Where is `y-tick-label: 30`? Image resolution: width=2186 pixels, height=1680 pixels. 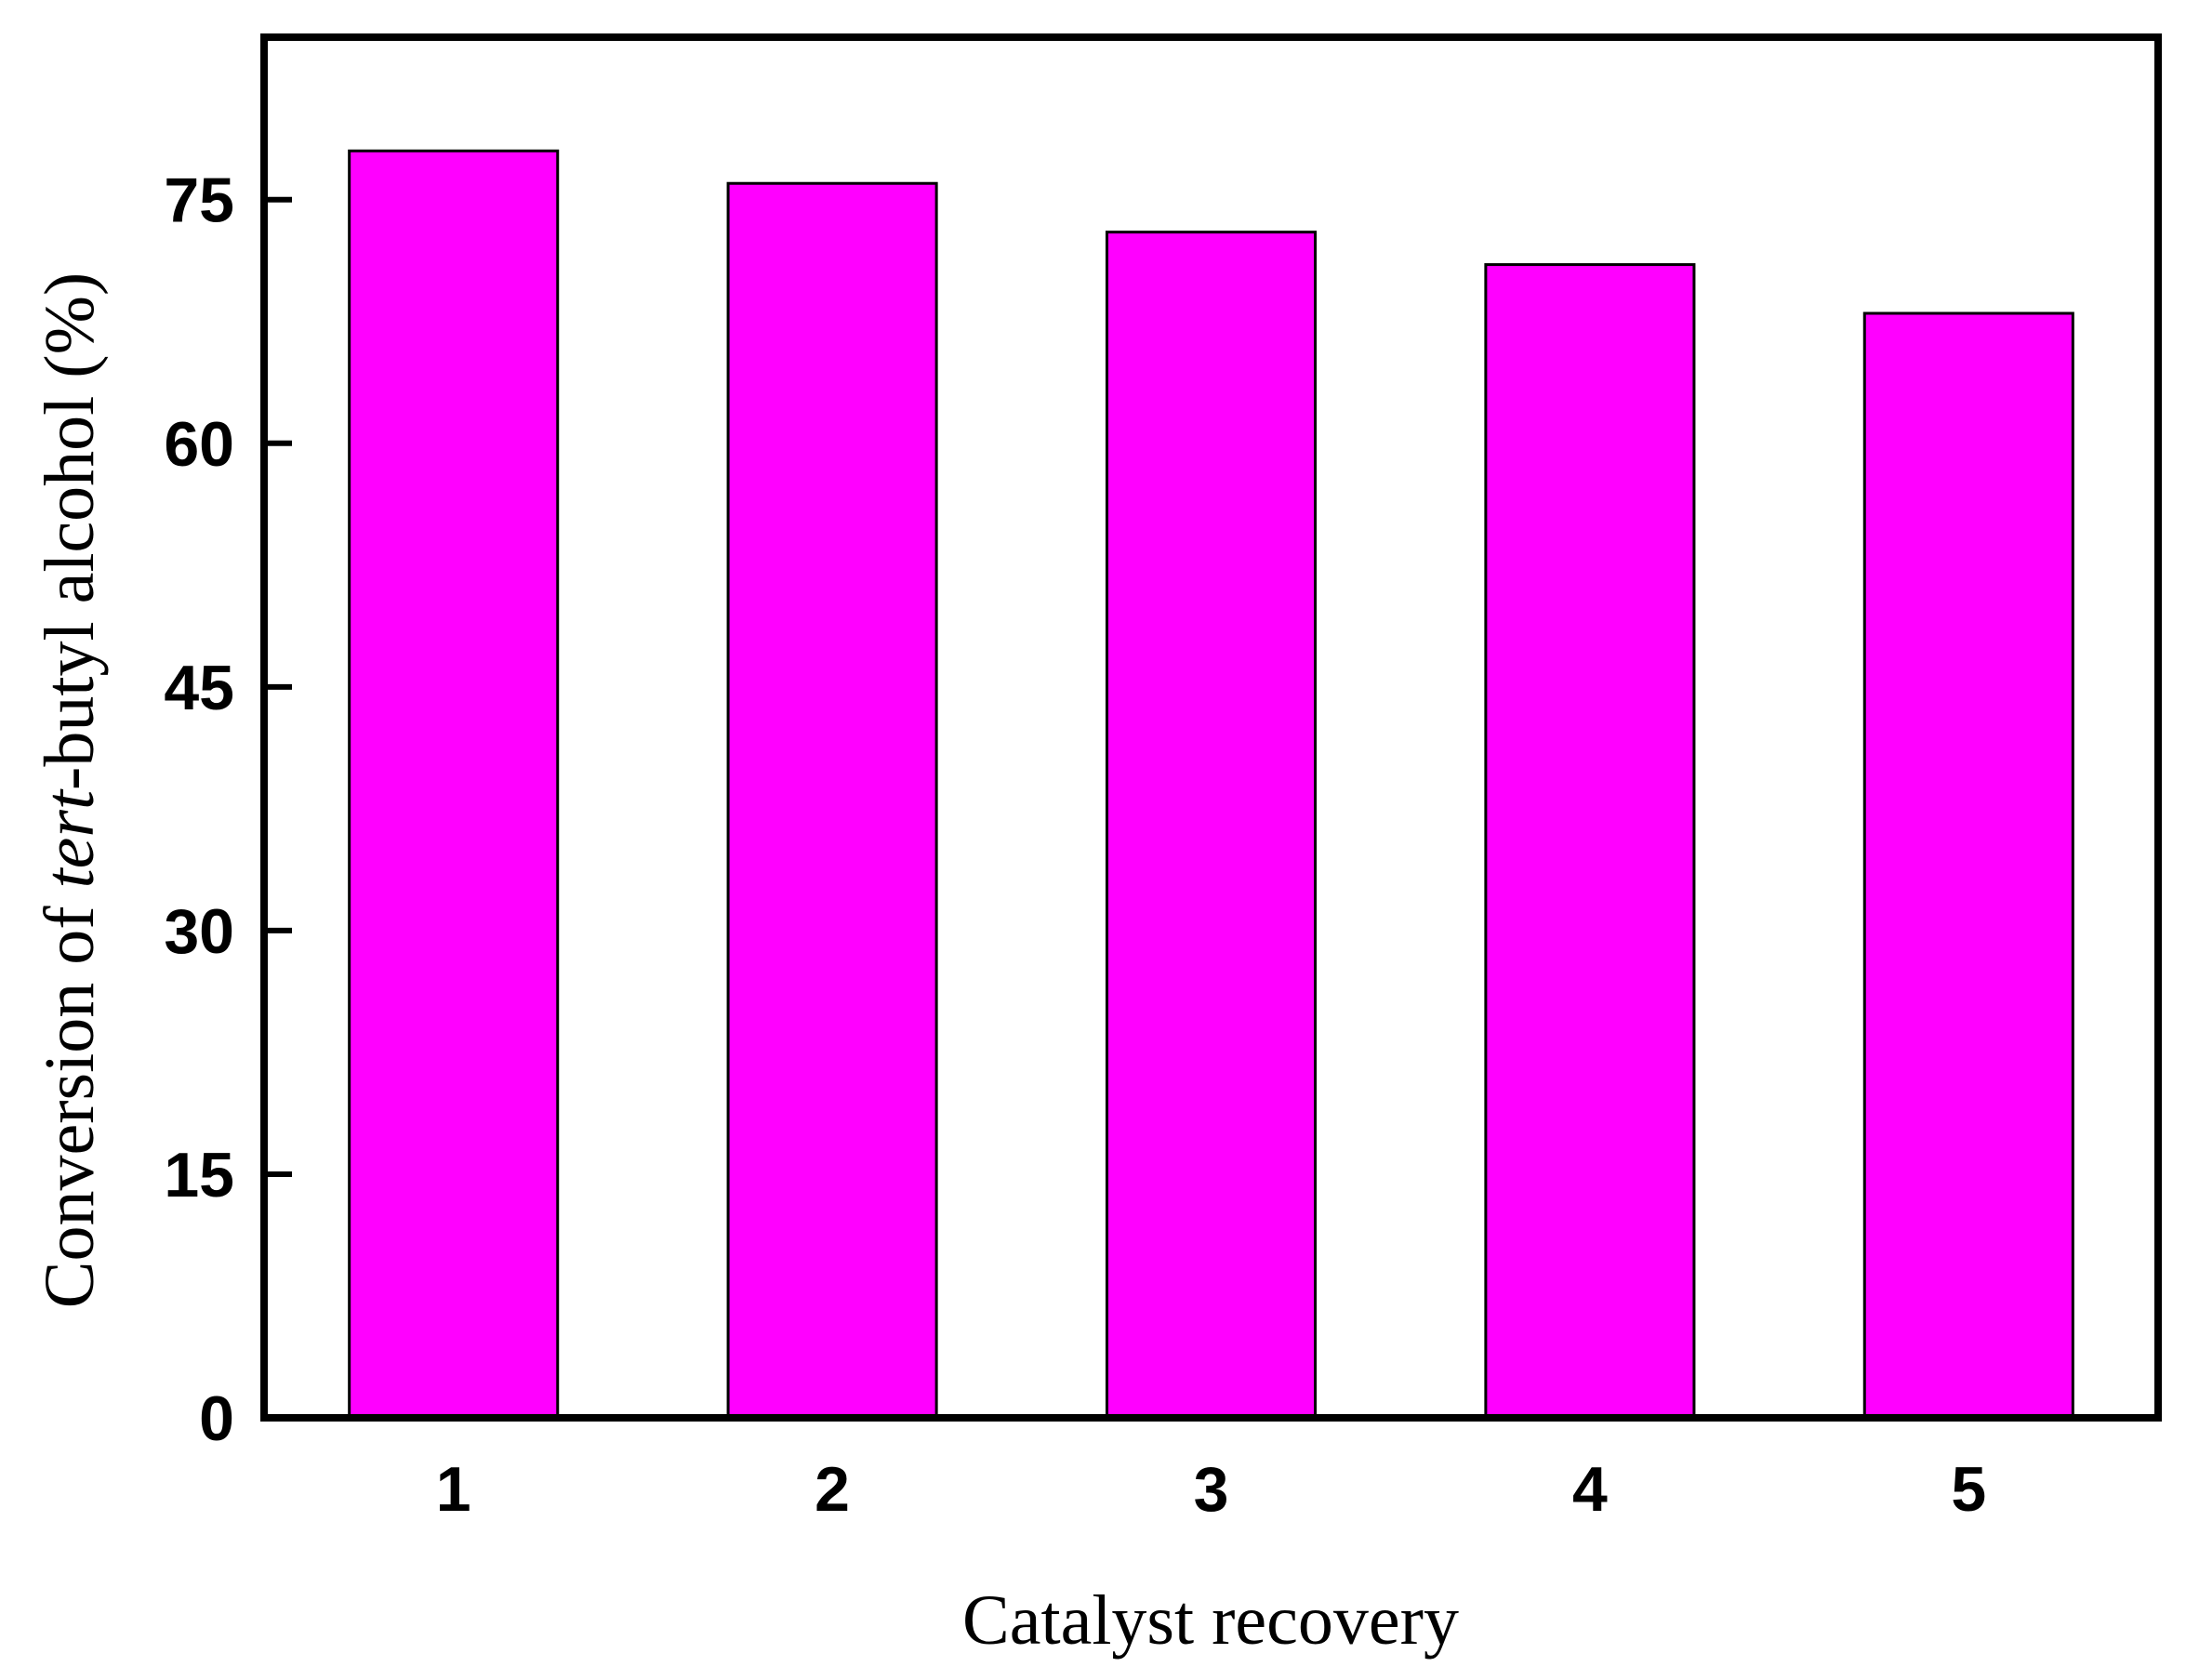
y-tick-label: 30 is located at coordinates (199, 931).